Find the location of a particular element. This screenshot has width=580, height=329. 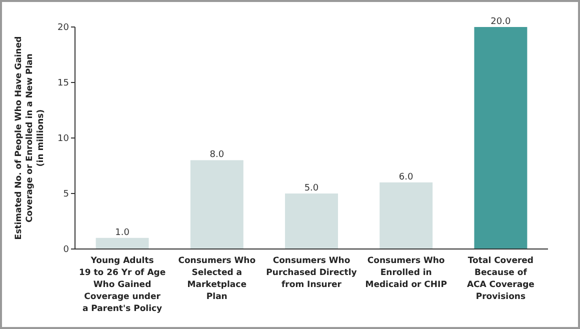

y-tick-label: 15 is located at coordinates (63, 83).